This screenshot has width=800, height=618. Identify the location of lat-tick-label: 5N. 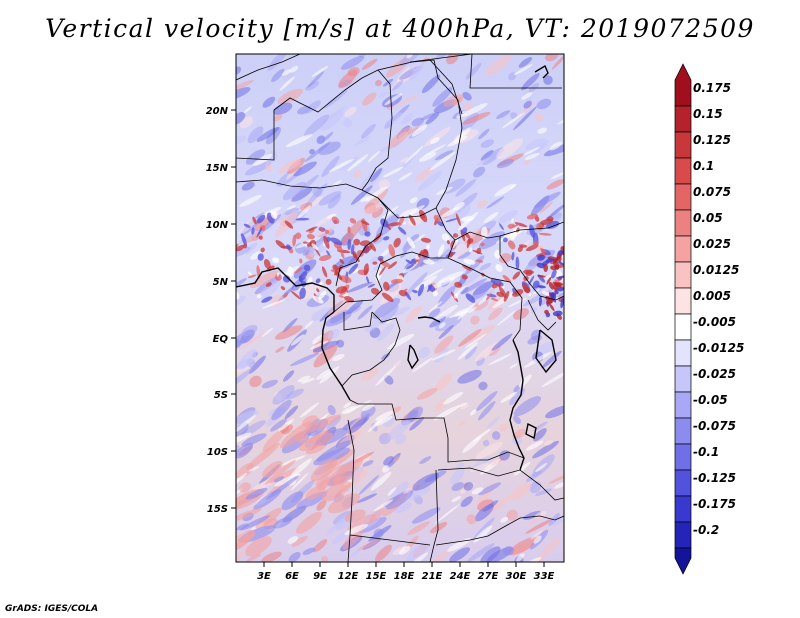
(221, 282).